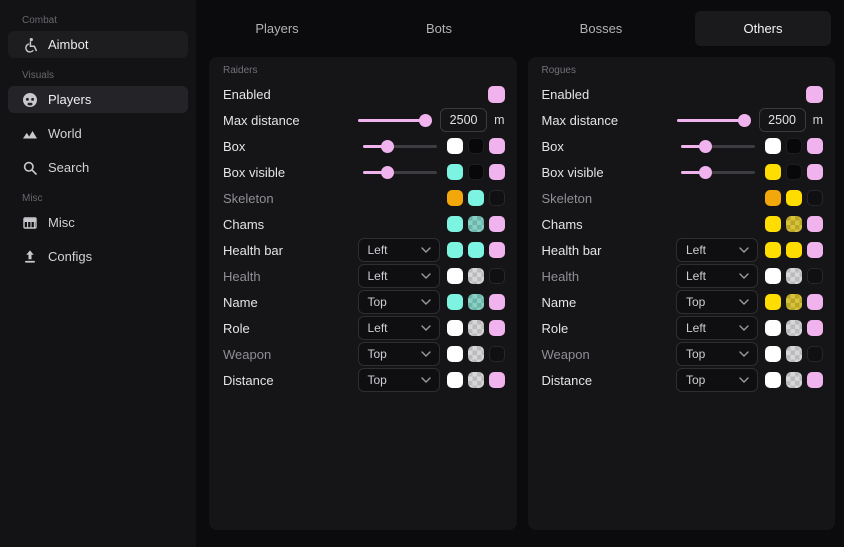 This screenshot has width=844, height=547. What do you see at coordinates (98, 99) in the screenshot?
I see `sidebar-item-players: Players` at bounding box center [98, 99].